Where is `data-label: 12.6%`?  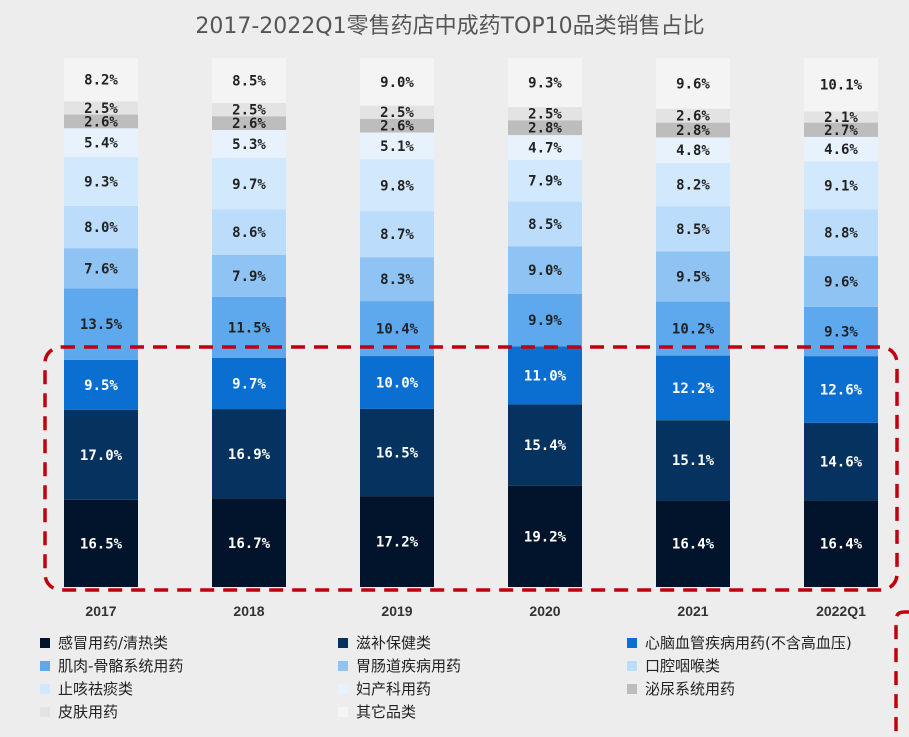
data-label: 12.6% is located at coordinates (841, 390).